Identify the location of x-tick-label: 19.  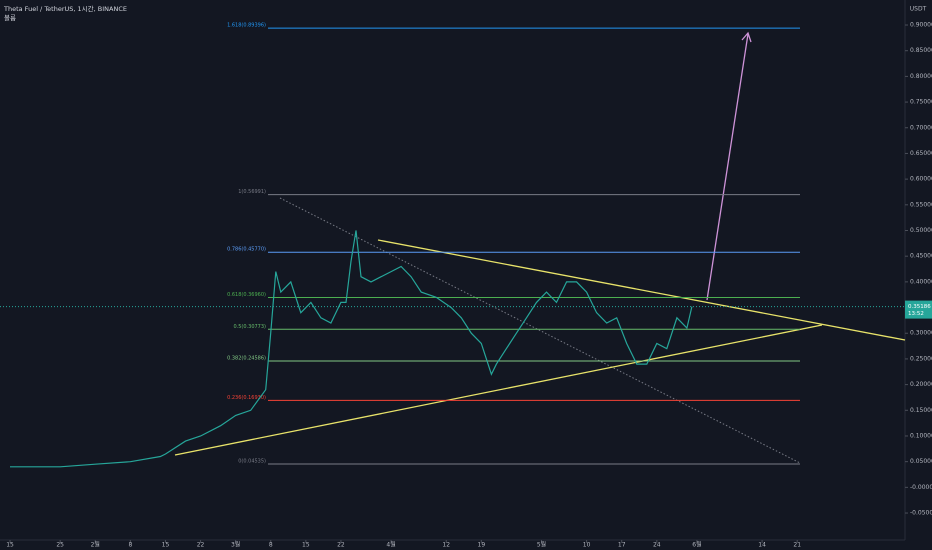
(482, 545).